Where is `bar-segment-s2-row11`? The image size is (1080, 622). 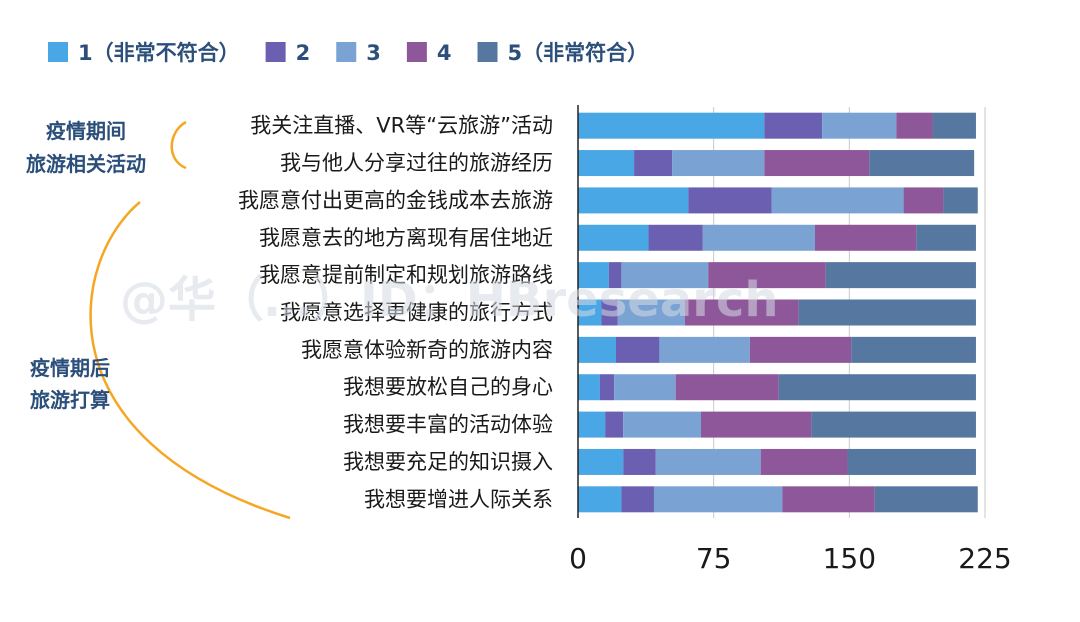 bar-segment-s2-row11 is located at coordinates (637, 499).